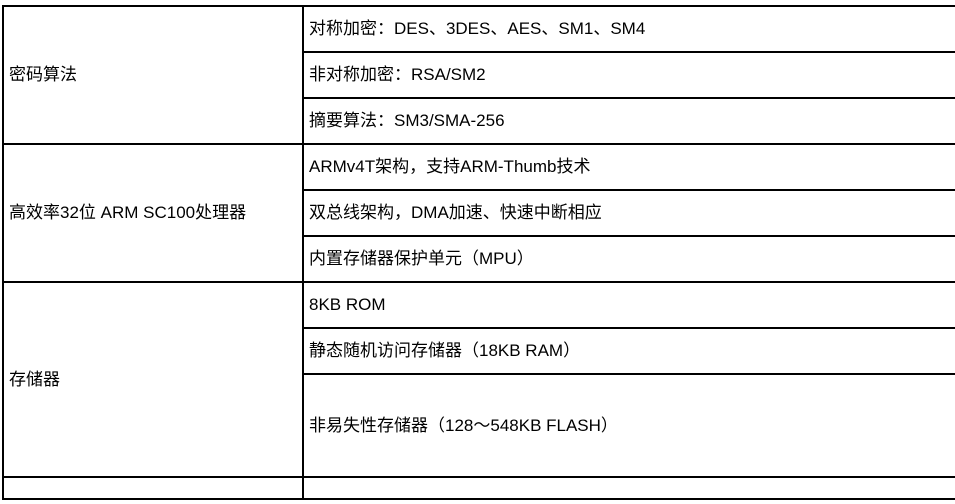  Describe the element at coordinates (628, 121) in the screenshot. I see `spec-cell-digest-algorithm: 摘要算法：SM3/SMA-256` at that location.